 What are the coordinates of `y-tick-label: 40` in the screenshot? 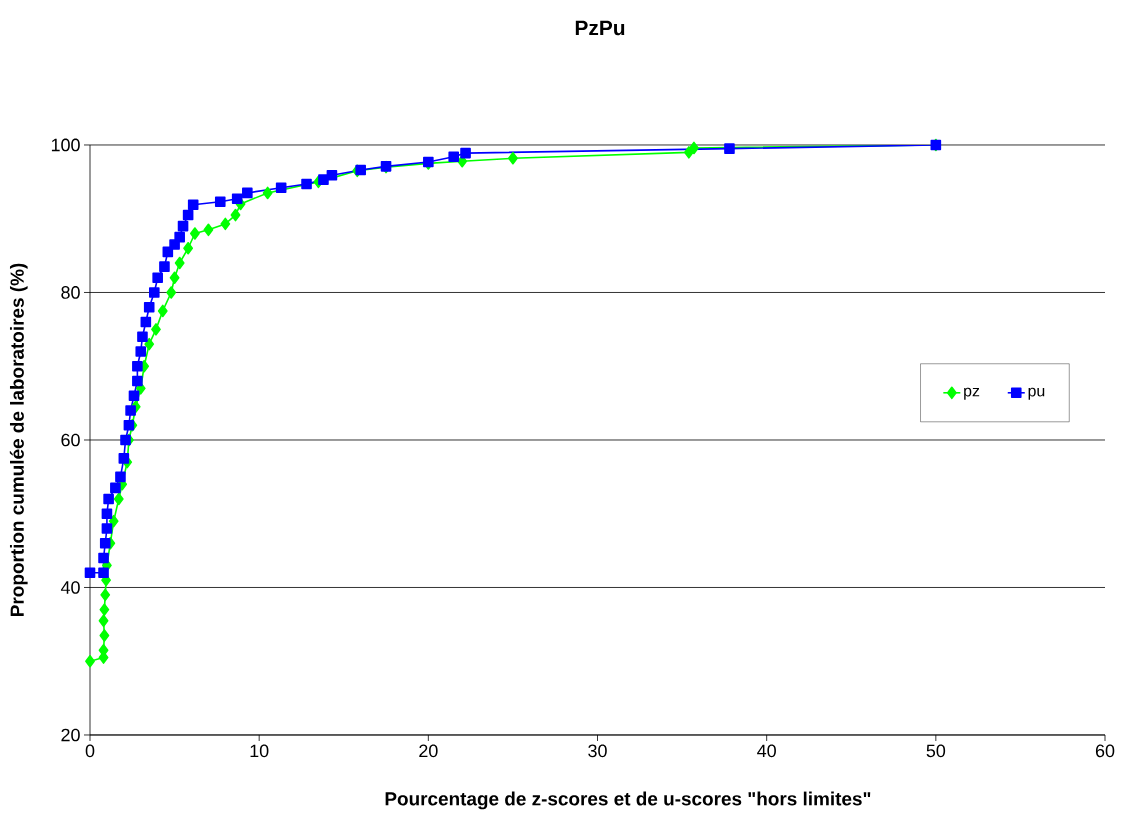 It's located at (70, 587).